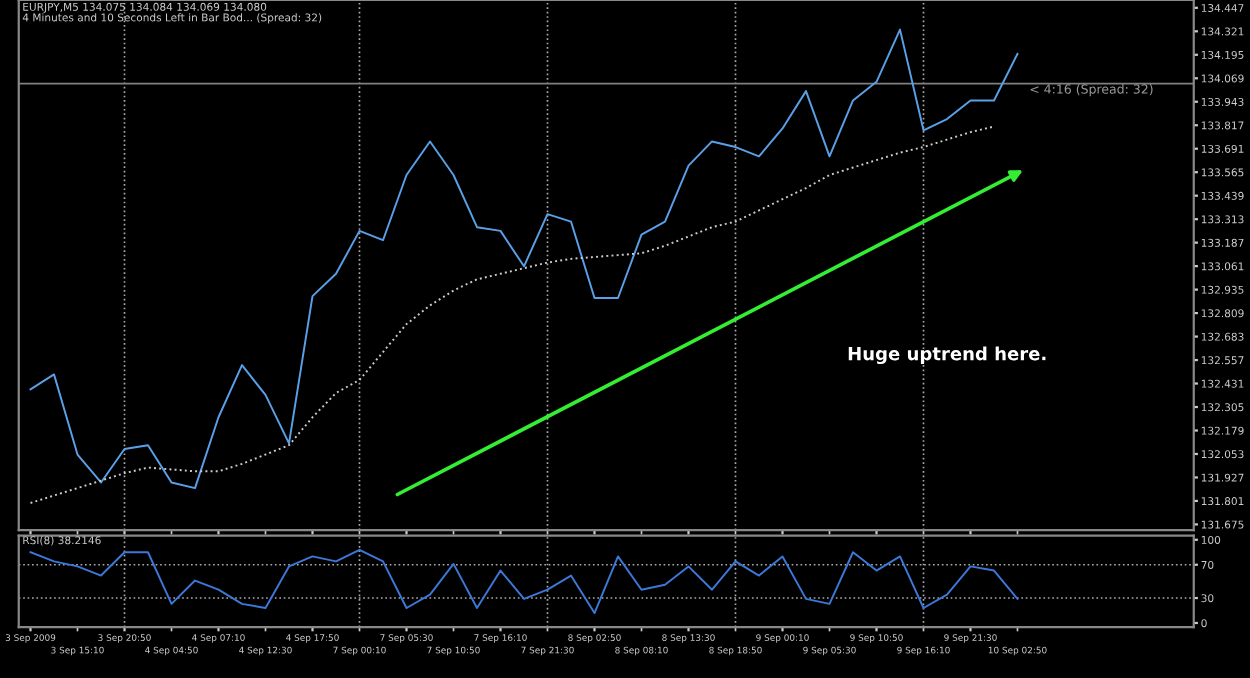  I want to click on annotation: Huge uptrend here., so click(947, 355).